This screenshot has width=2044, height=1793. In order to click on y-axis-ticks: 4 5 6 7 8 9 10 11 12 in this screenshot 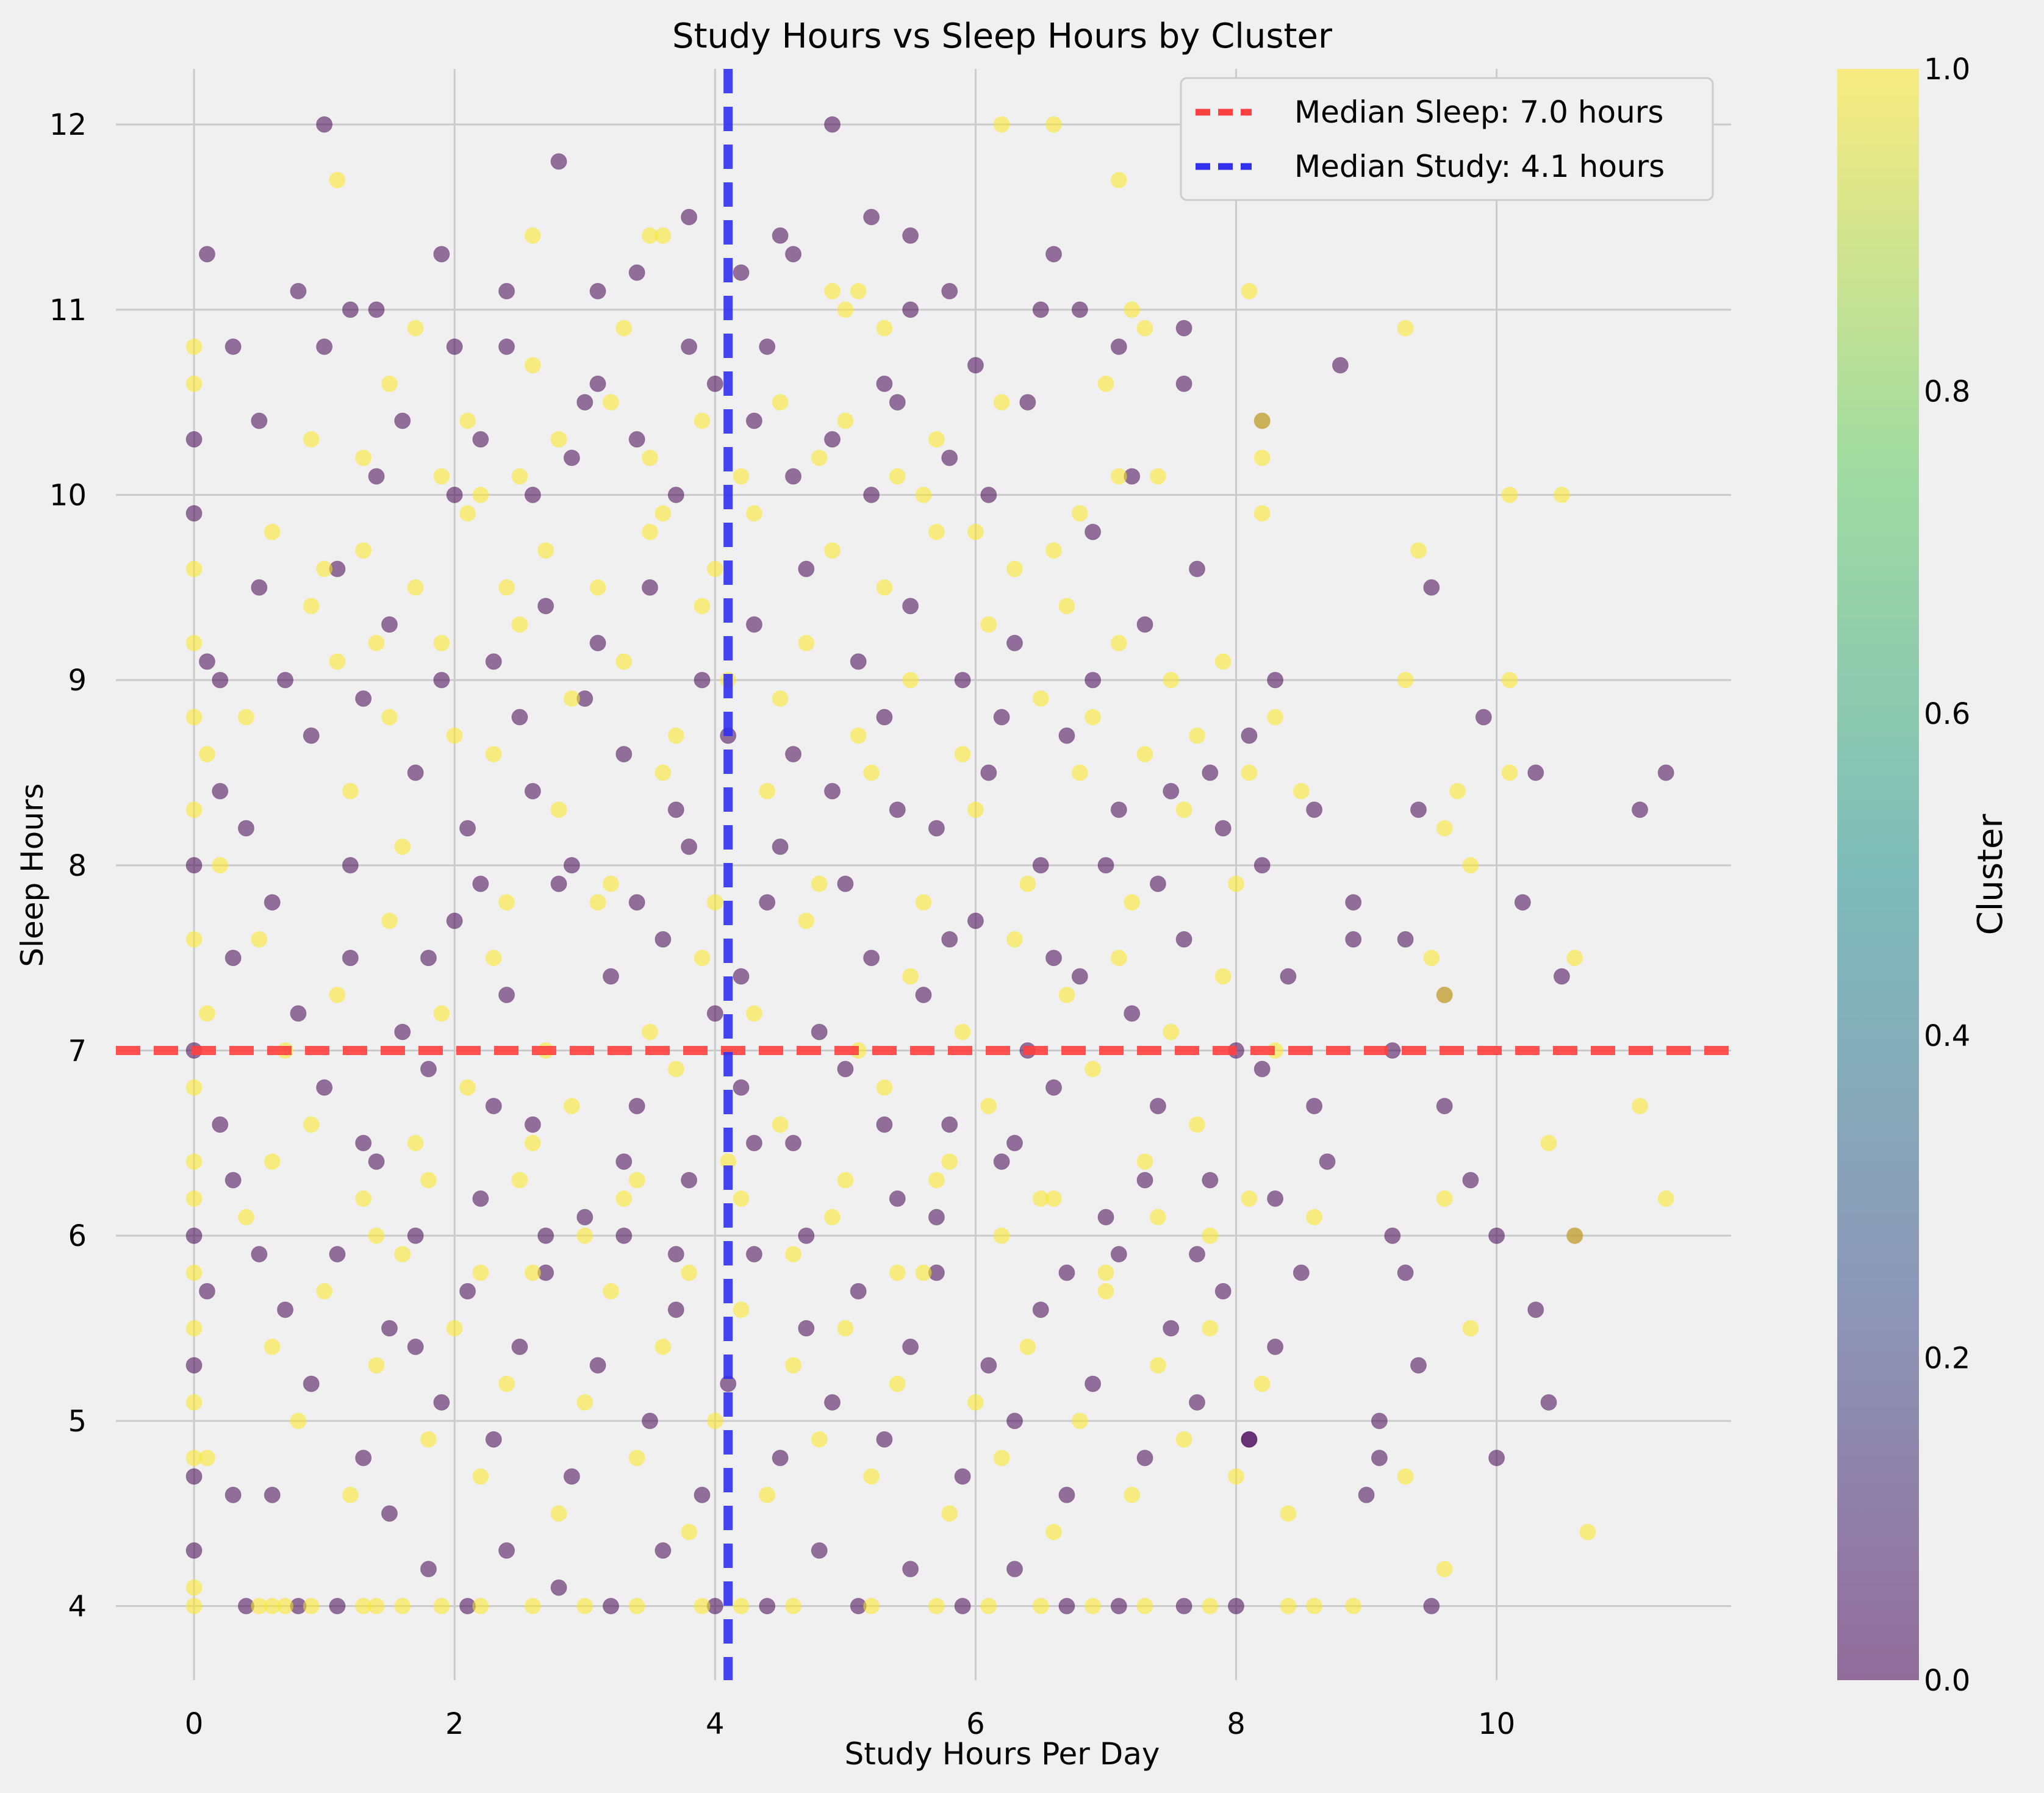, I will do `click(68, 866)`.